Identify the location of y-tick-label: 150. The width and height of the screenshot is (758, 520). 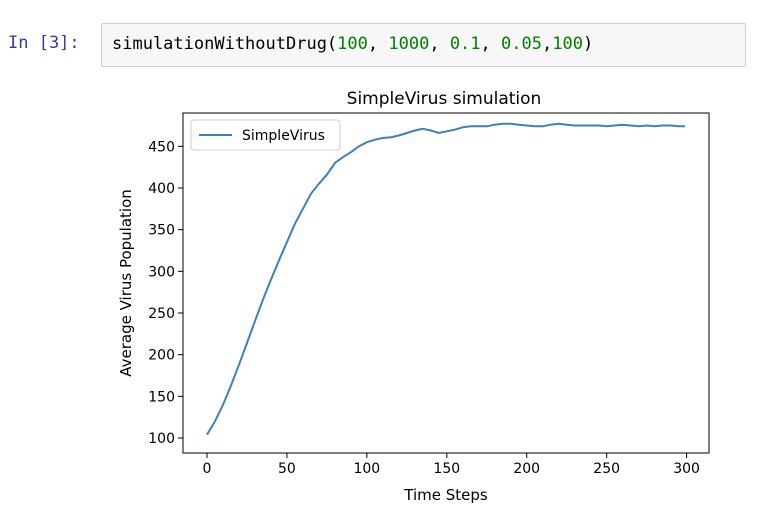
(161, 397).